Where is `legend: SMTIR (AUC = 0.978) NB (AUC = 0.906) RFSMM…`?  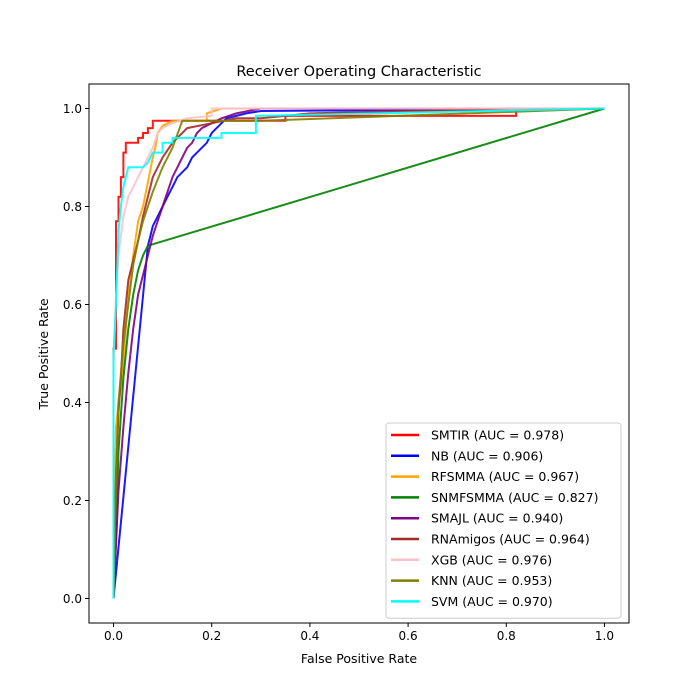 legend: SMTIR (AUC = 0.978) NB (AUC = 0.906) RFSMM… is located at coordinates (503, 520).